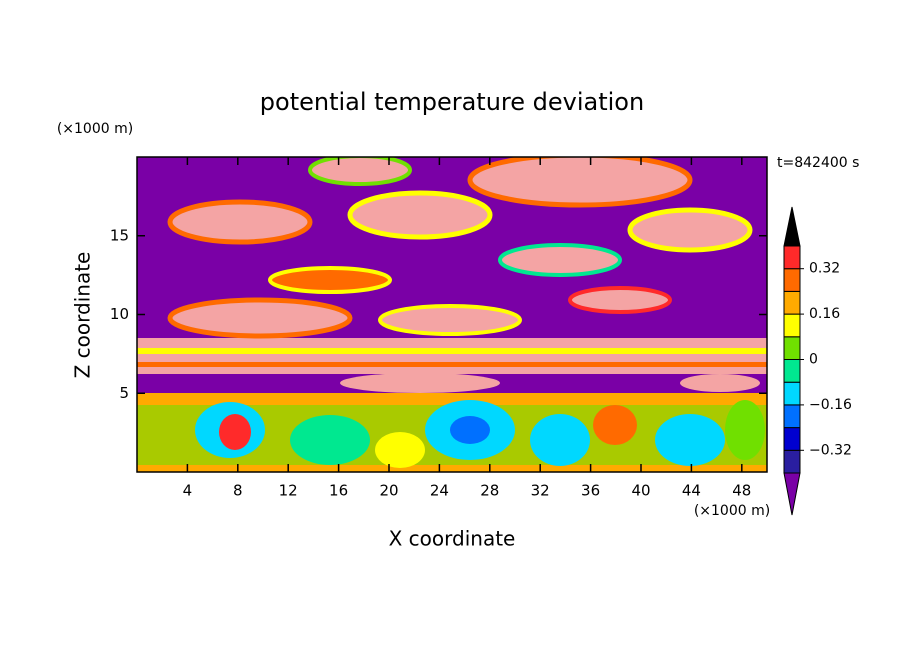 This screenshot has height=654, width=904. Describe the element at coordinates (824, 269) in the screenshot. I see `colorbar-label: 0.32` at that location.